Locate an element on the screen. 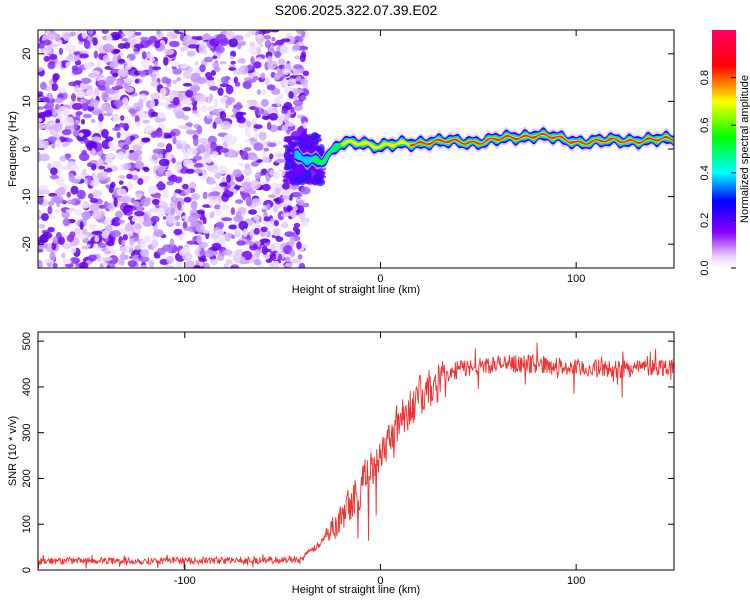 The height and width of the screenshot is (600, 750). figure-title: S206.2025.322.07.39.E02 is located at coordinates (356, 10).